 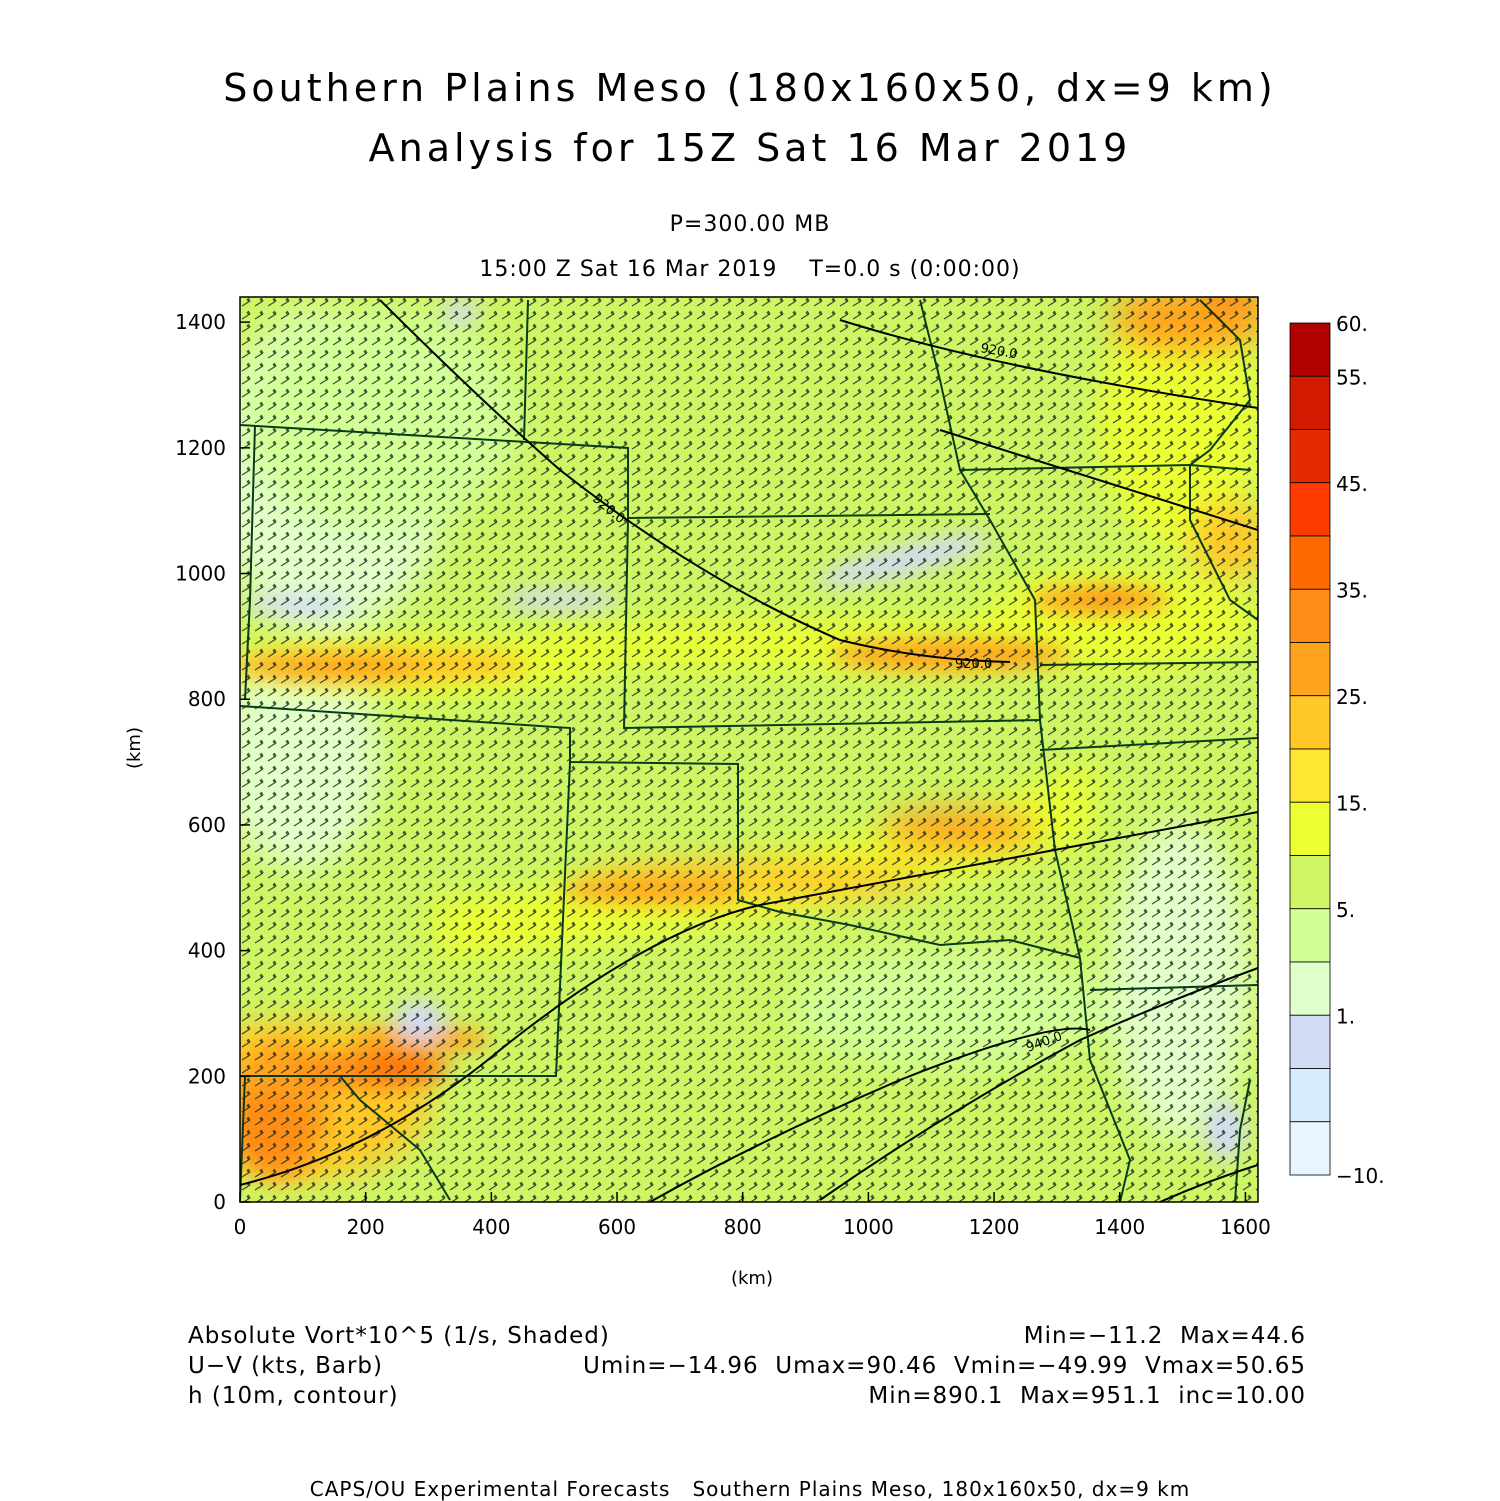 What do you see at coordinates (1352, 324) in the screenshot?
I see `colorbar-label: 60.` at bounding box center [1352, 324].